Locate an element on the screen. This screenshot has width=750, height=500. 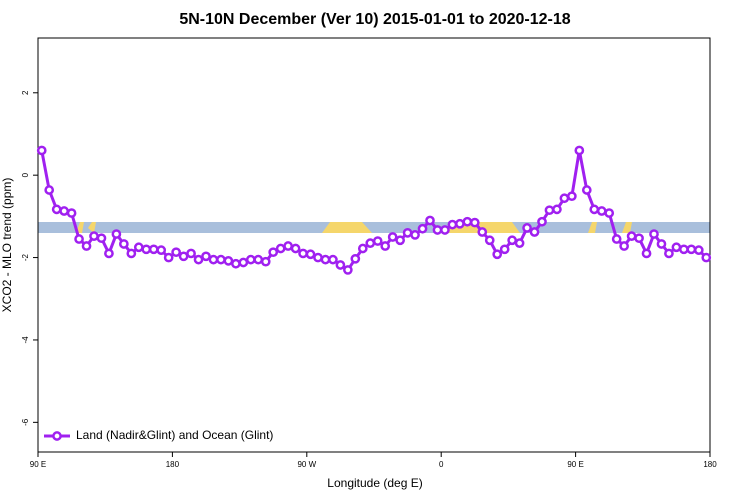
y-tick-label: -4 is located at coordinates (25, 340).